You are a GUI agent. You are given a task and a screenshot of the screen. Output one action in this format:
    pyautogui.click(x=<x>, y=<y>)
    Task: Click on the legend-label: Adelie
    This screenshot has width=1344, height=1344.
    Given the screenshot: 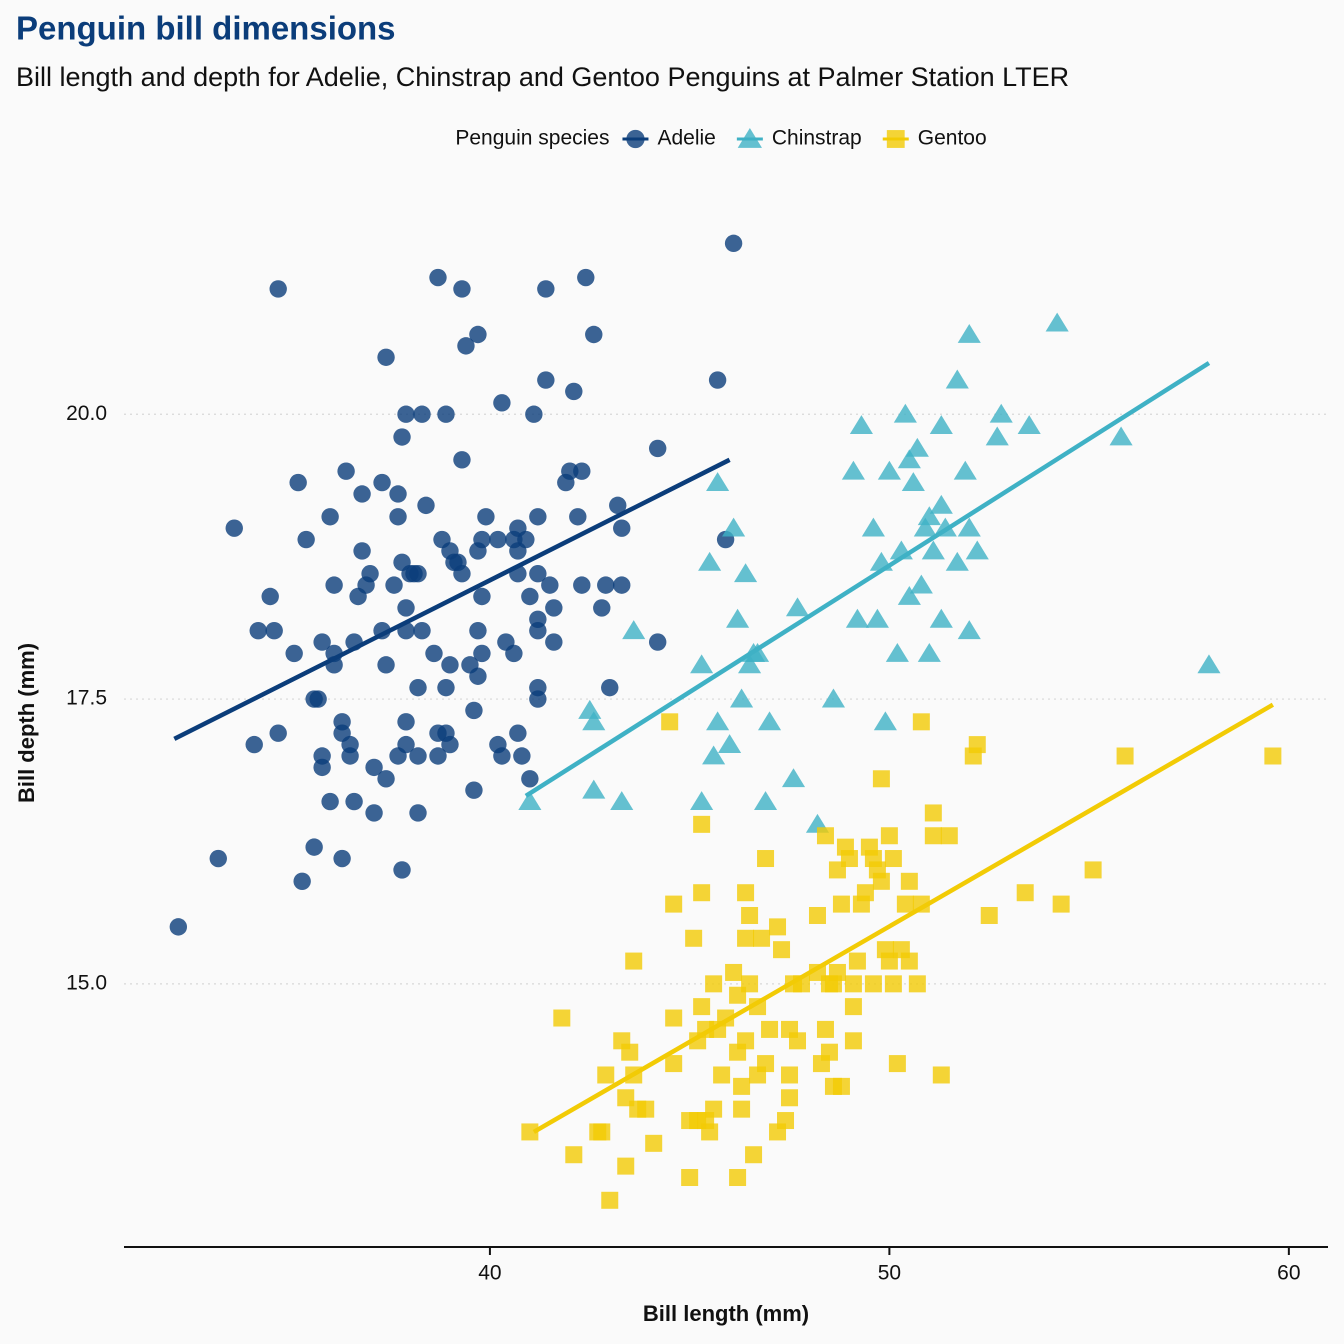 What is the action you would take?
    pyautogui.click(x=686, y=138)
    